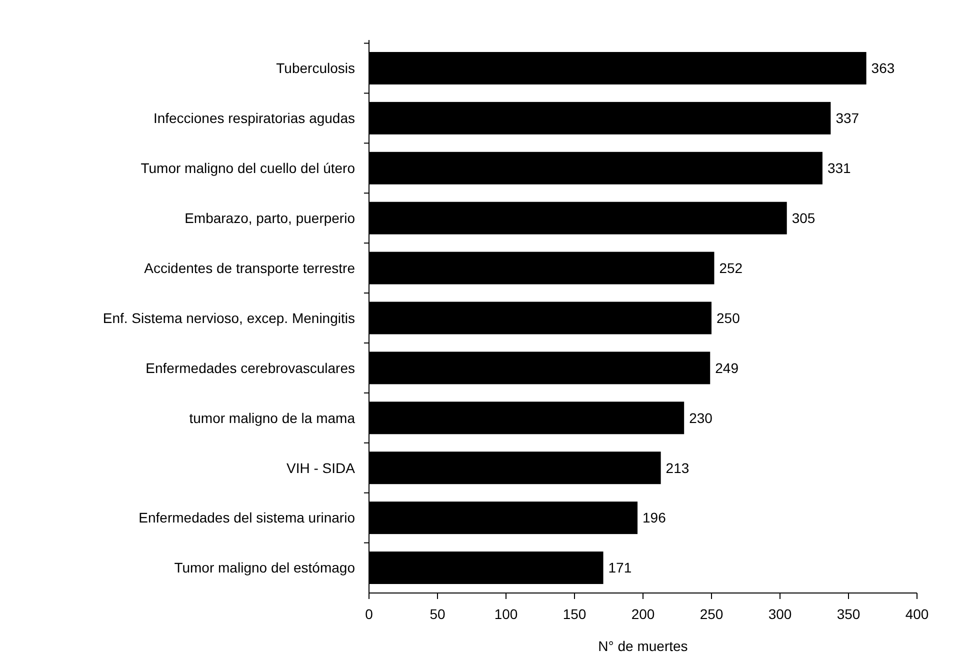  Describe the element at coordinates (265, 568) in the screenshot. I see `y-tick-label: Tumor maligno del estómago` at that location.